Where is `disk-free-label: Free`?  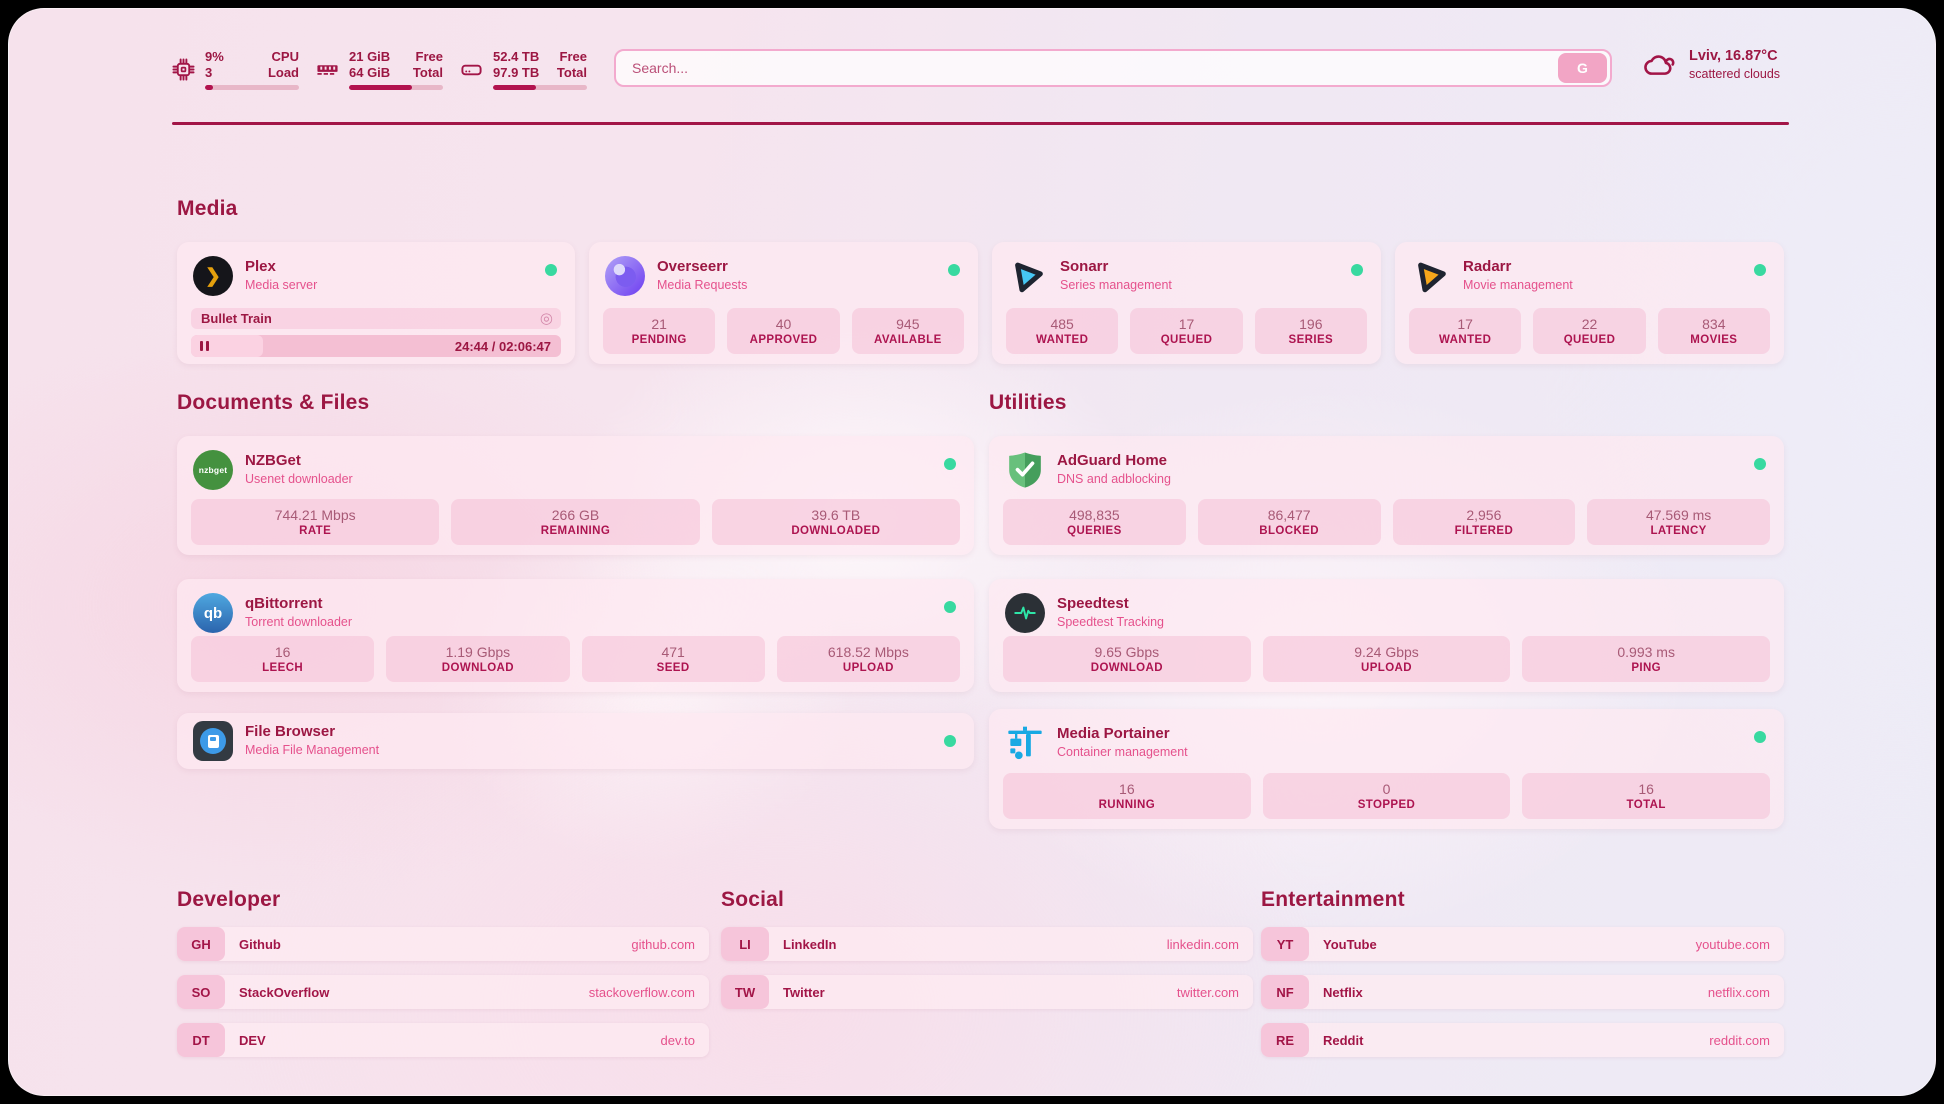 disk-free-label: Free is located at coordinates (573, 56).